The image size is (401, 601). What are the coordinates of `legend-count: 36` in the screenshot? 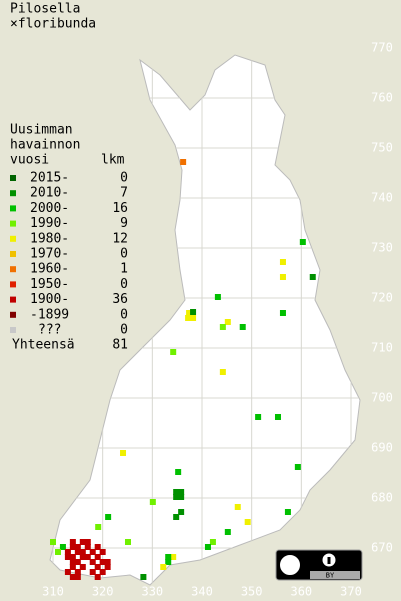 It's located at (120, 299).